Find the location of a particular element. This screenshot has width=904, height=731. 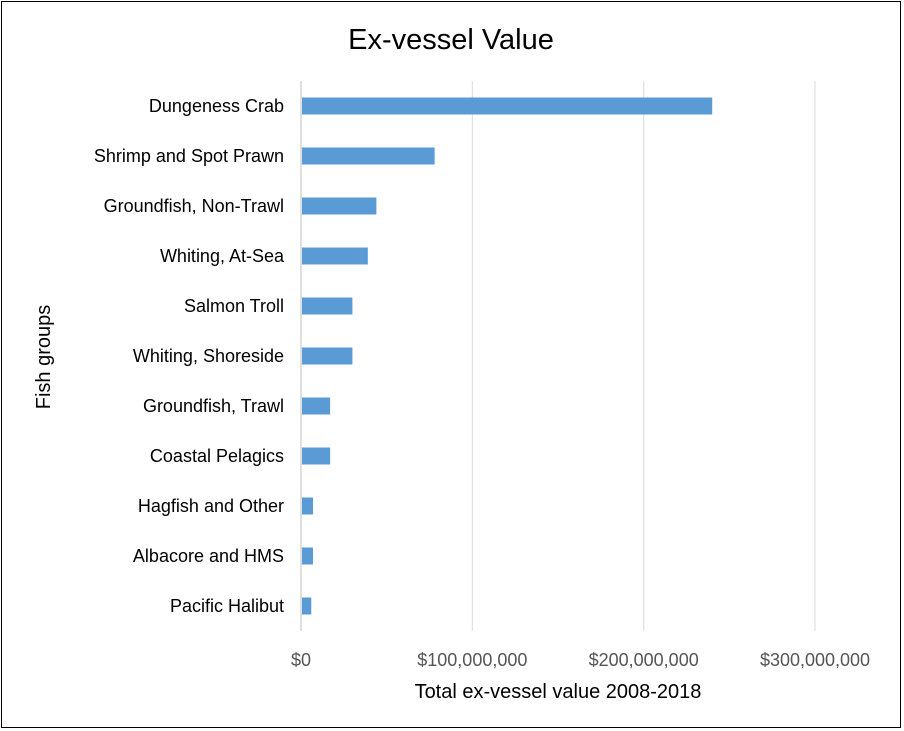

category-label: Groundfish, Trawl is located at coordinates (213, 406).